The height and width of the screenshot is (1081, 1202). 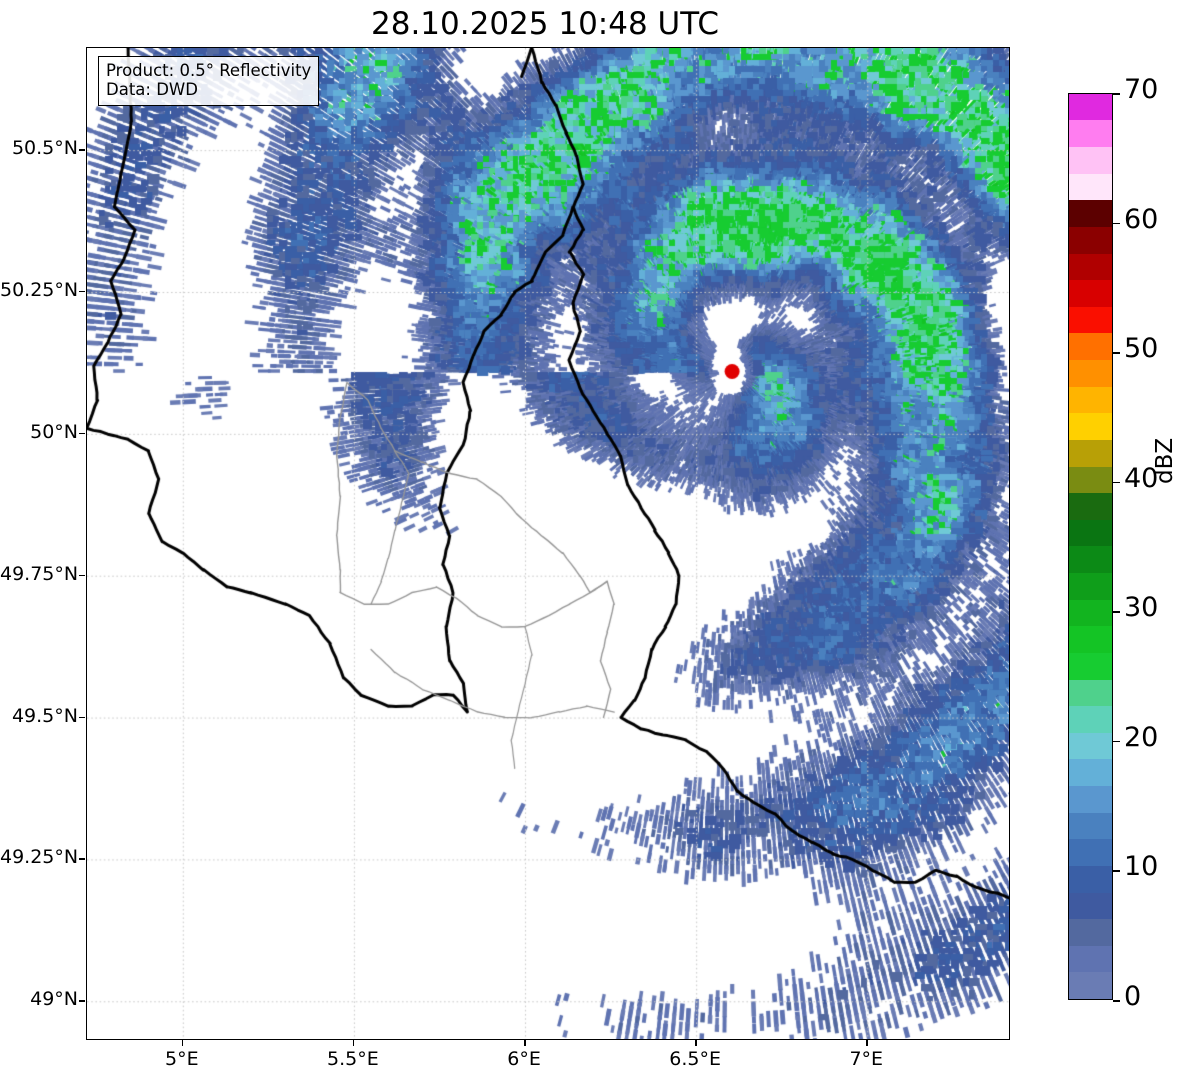 What do you see at coordinates (1141, 89) in the screenshot?
I see `colorbar-tick-label: 70` at bounding box center [1141, 89].